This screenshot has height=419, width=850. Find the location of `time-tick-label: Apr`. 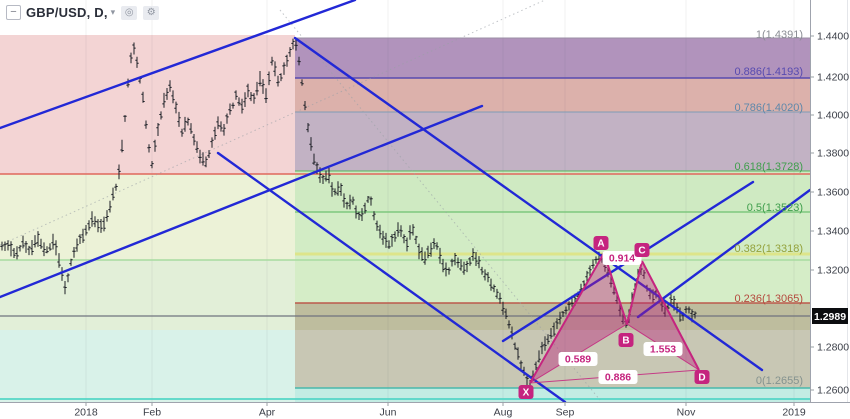

time-tick-label: Apr is located at coordinates (267, 413).